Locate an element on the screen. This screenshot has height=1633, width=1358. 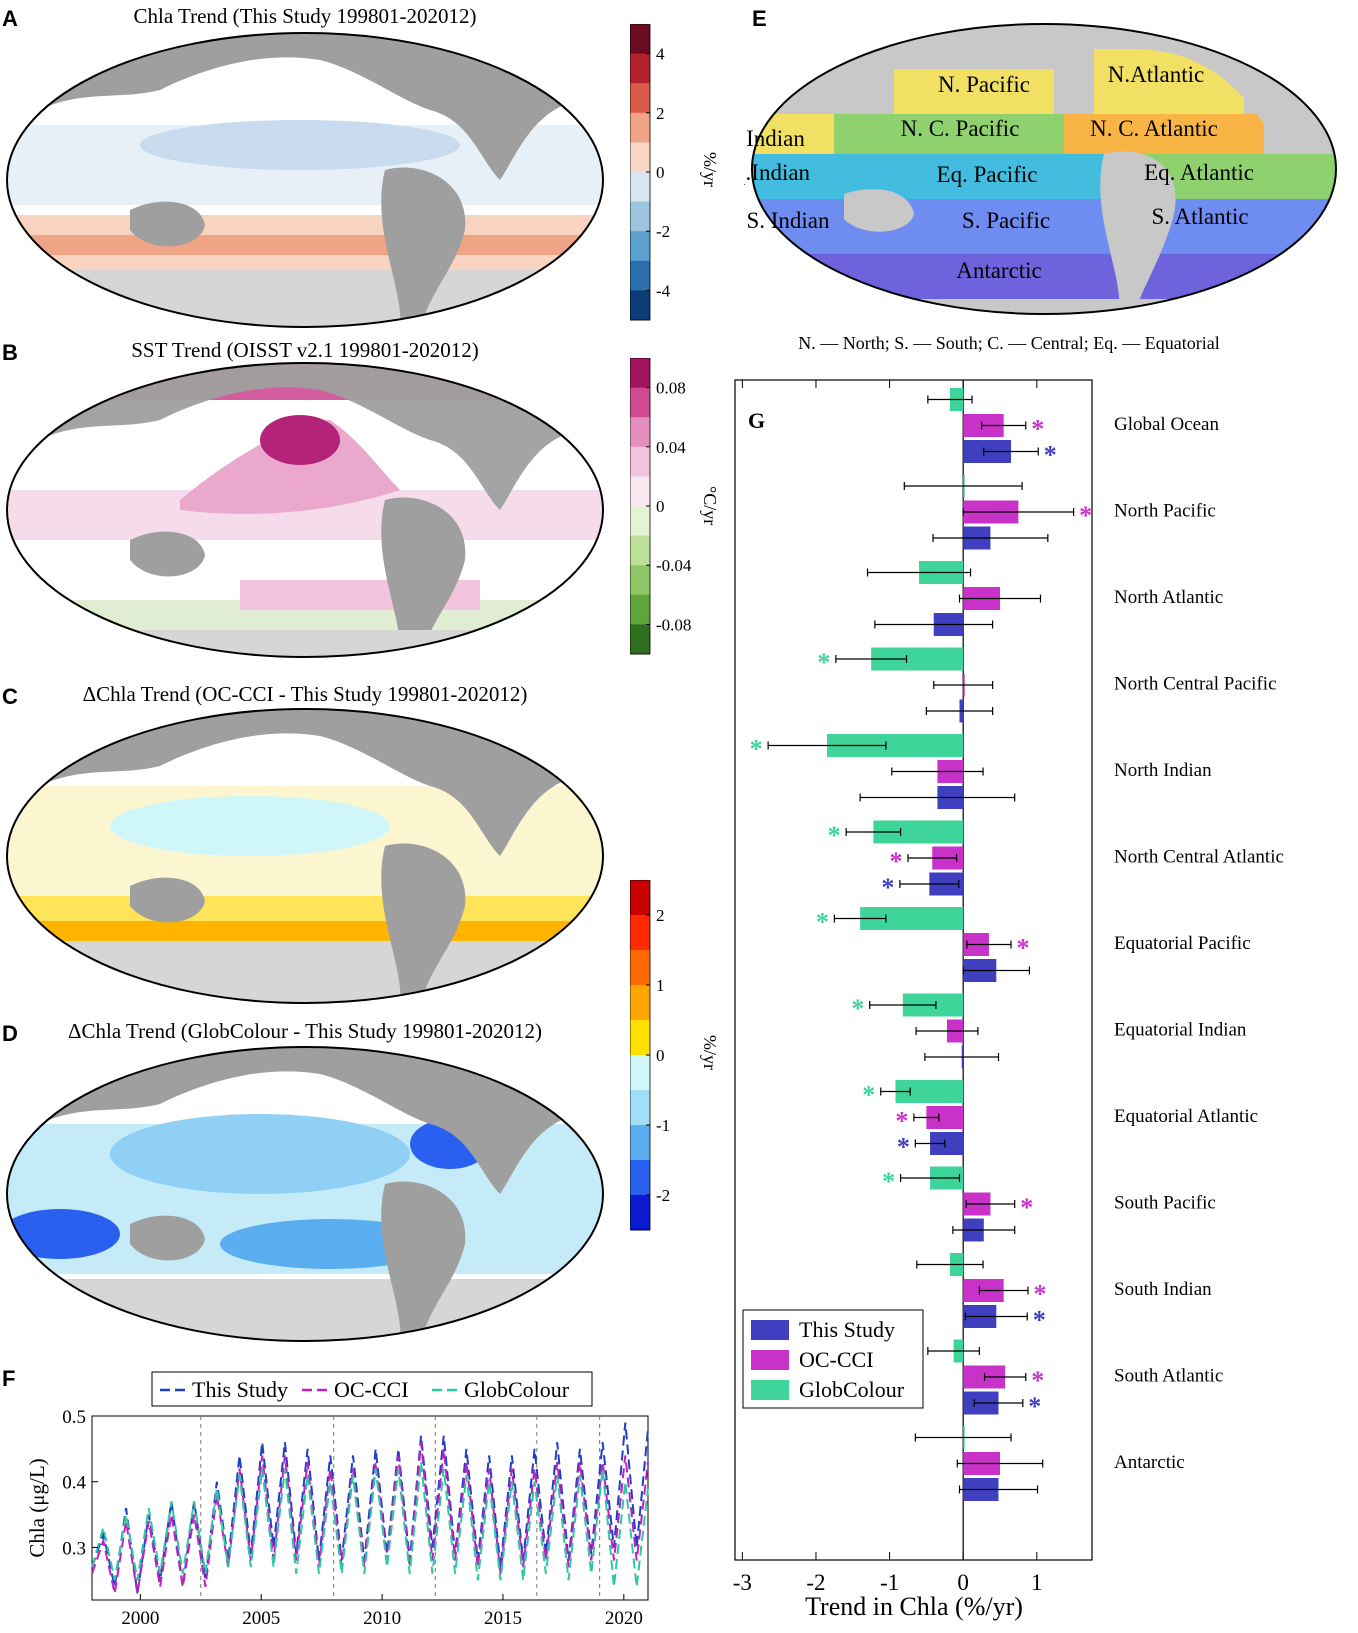
y-tick-label: 0.3 is located at coordinates (74, 1548).